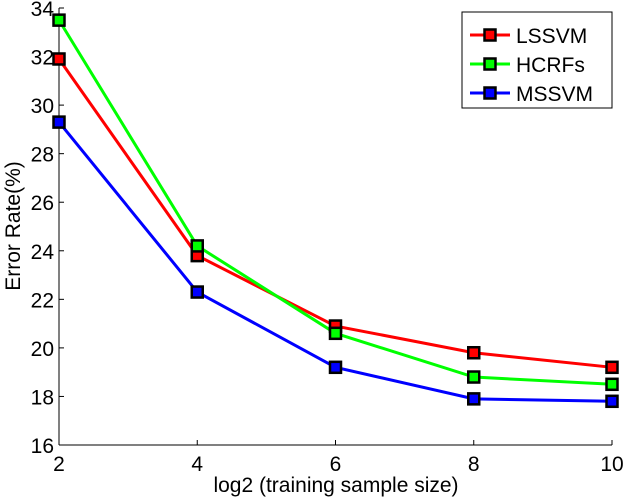 The image size is (626, 504). What do you see at coordinates (611, 464) in the screenshot?
I see `x-tick-label: 10` at bounding box center [611, 464].